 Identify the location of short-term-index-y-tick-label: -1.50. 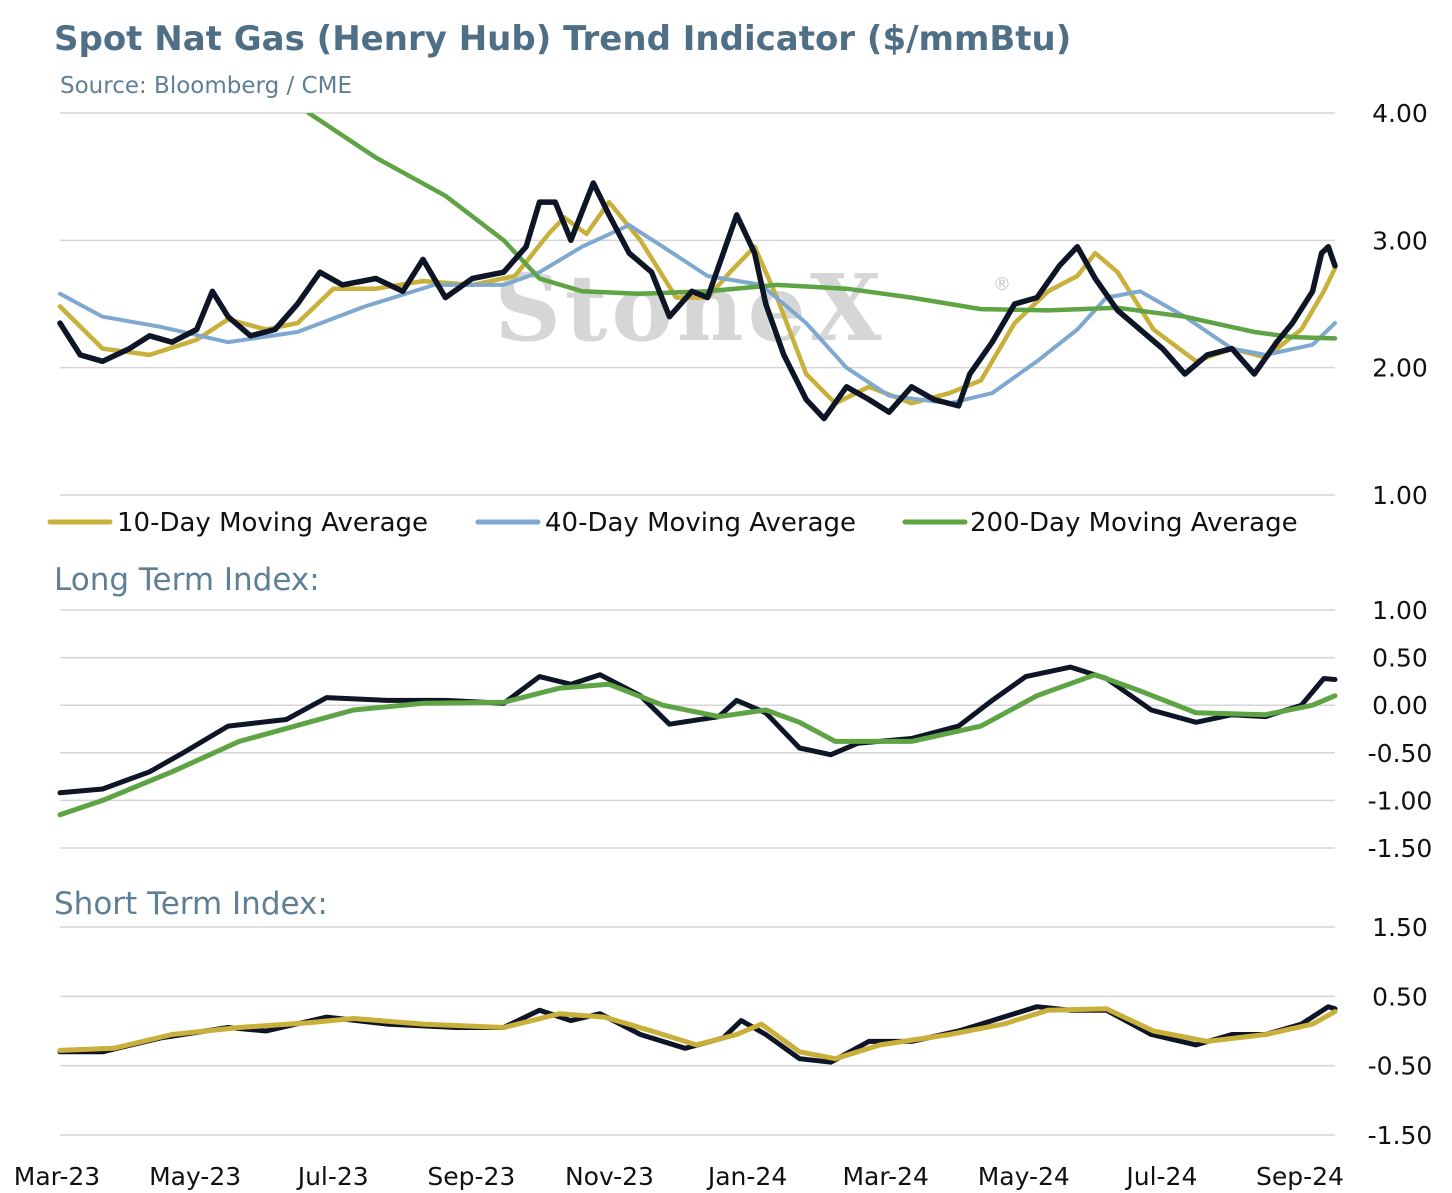
(1400, 1135).